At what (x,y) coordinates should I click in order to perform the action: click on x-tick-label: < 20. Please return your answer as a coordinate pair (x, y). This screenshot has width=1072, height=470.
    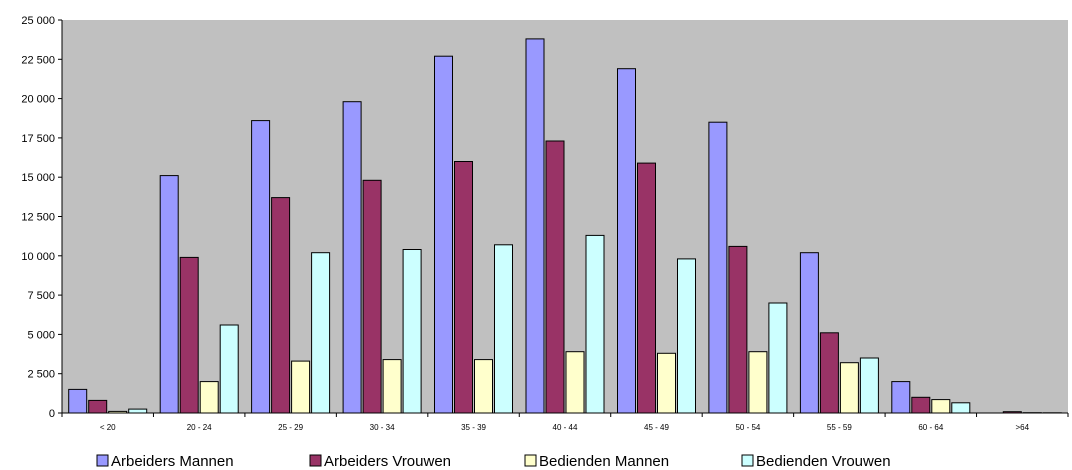
    Looking at the image, I should click on (108, 427).